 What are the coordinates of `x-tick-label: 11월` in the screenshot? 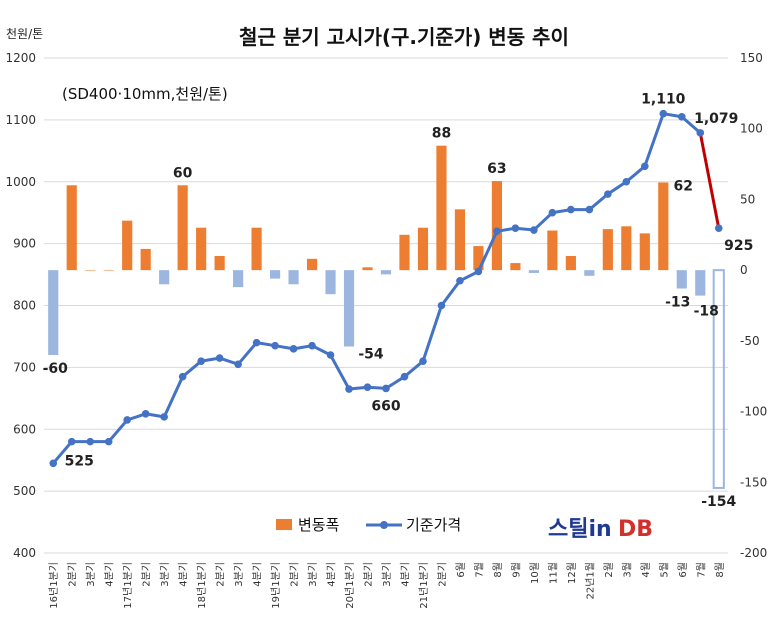 It's located at (553, 573).